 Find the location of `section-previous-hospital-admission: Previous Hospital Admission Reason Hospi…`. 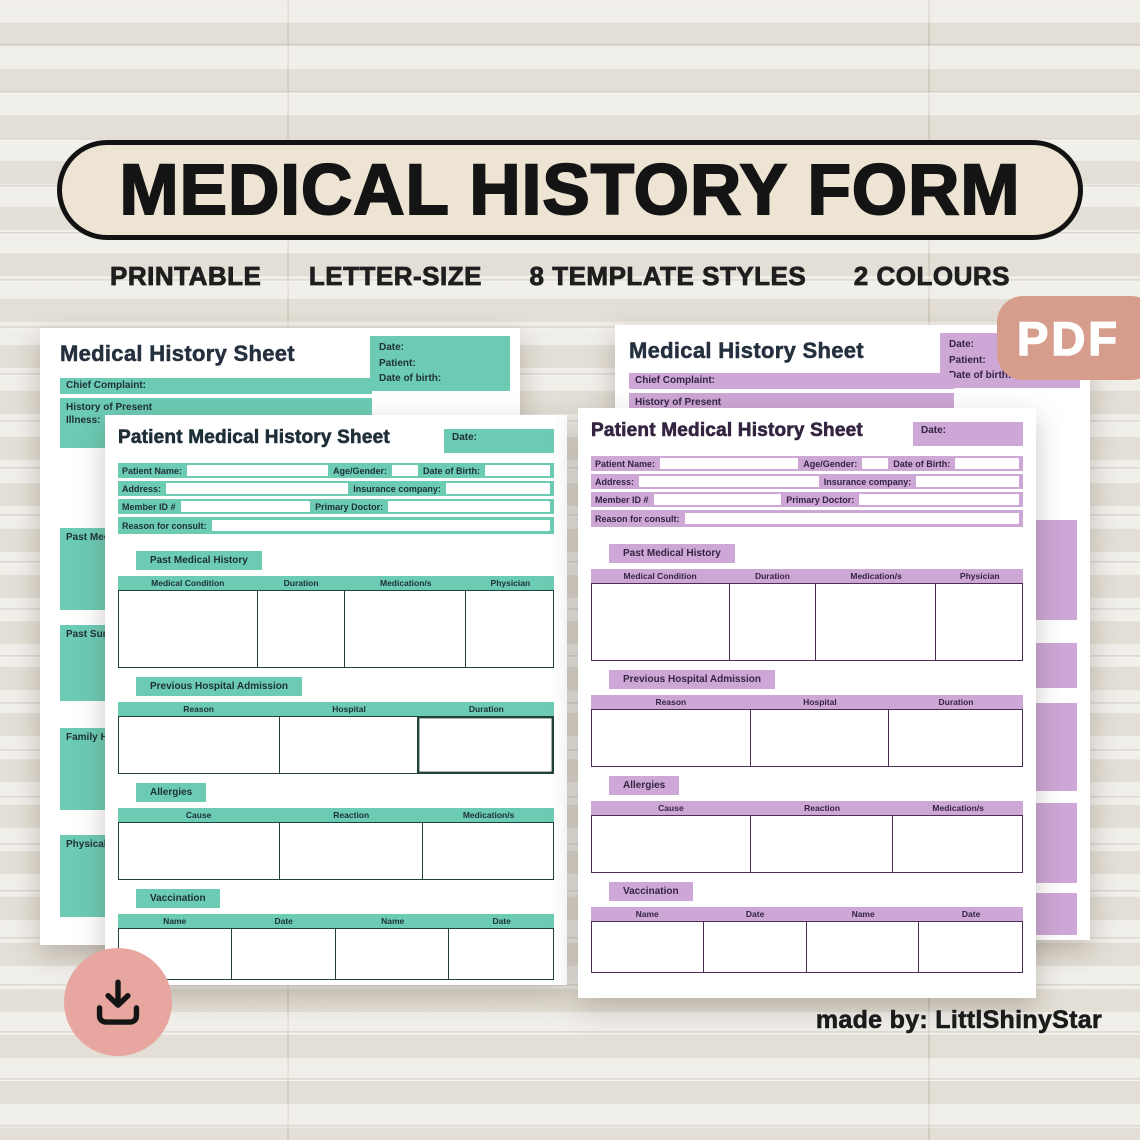

section-previous-hospital-admission: Previous Hospital Admission Reason Hospi… is located at coordinates (807, 718).